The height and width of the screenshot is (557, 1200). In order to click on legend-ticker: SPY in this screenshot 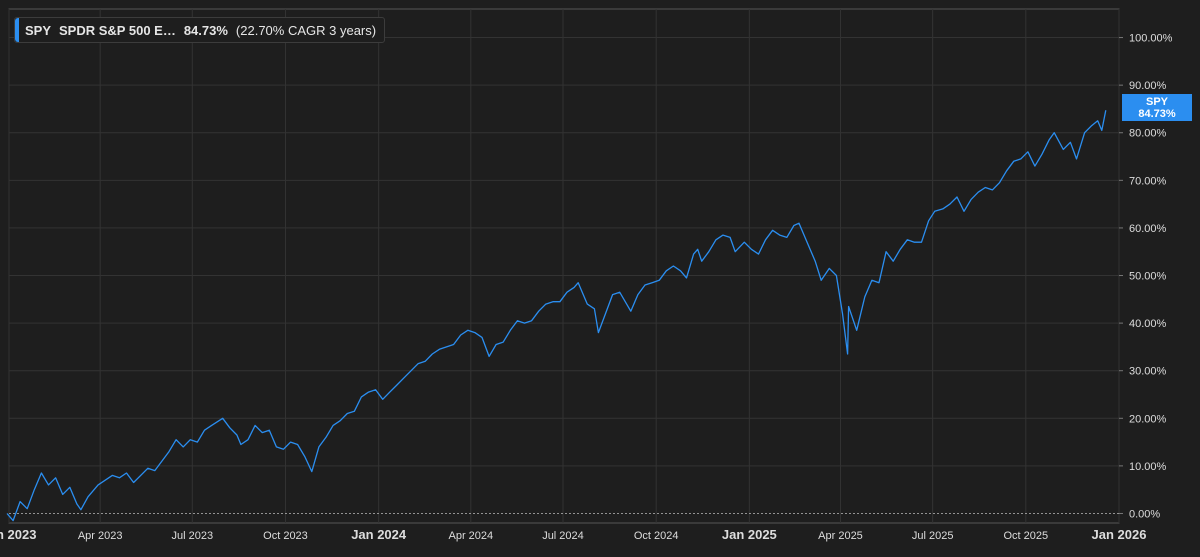, I will do `click(38, 30)`.